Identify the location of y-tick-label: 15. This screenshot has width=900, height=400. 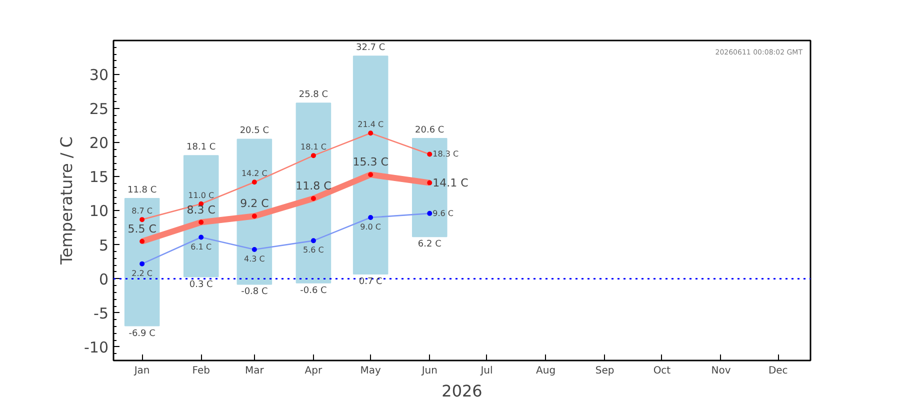
(99, 177).